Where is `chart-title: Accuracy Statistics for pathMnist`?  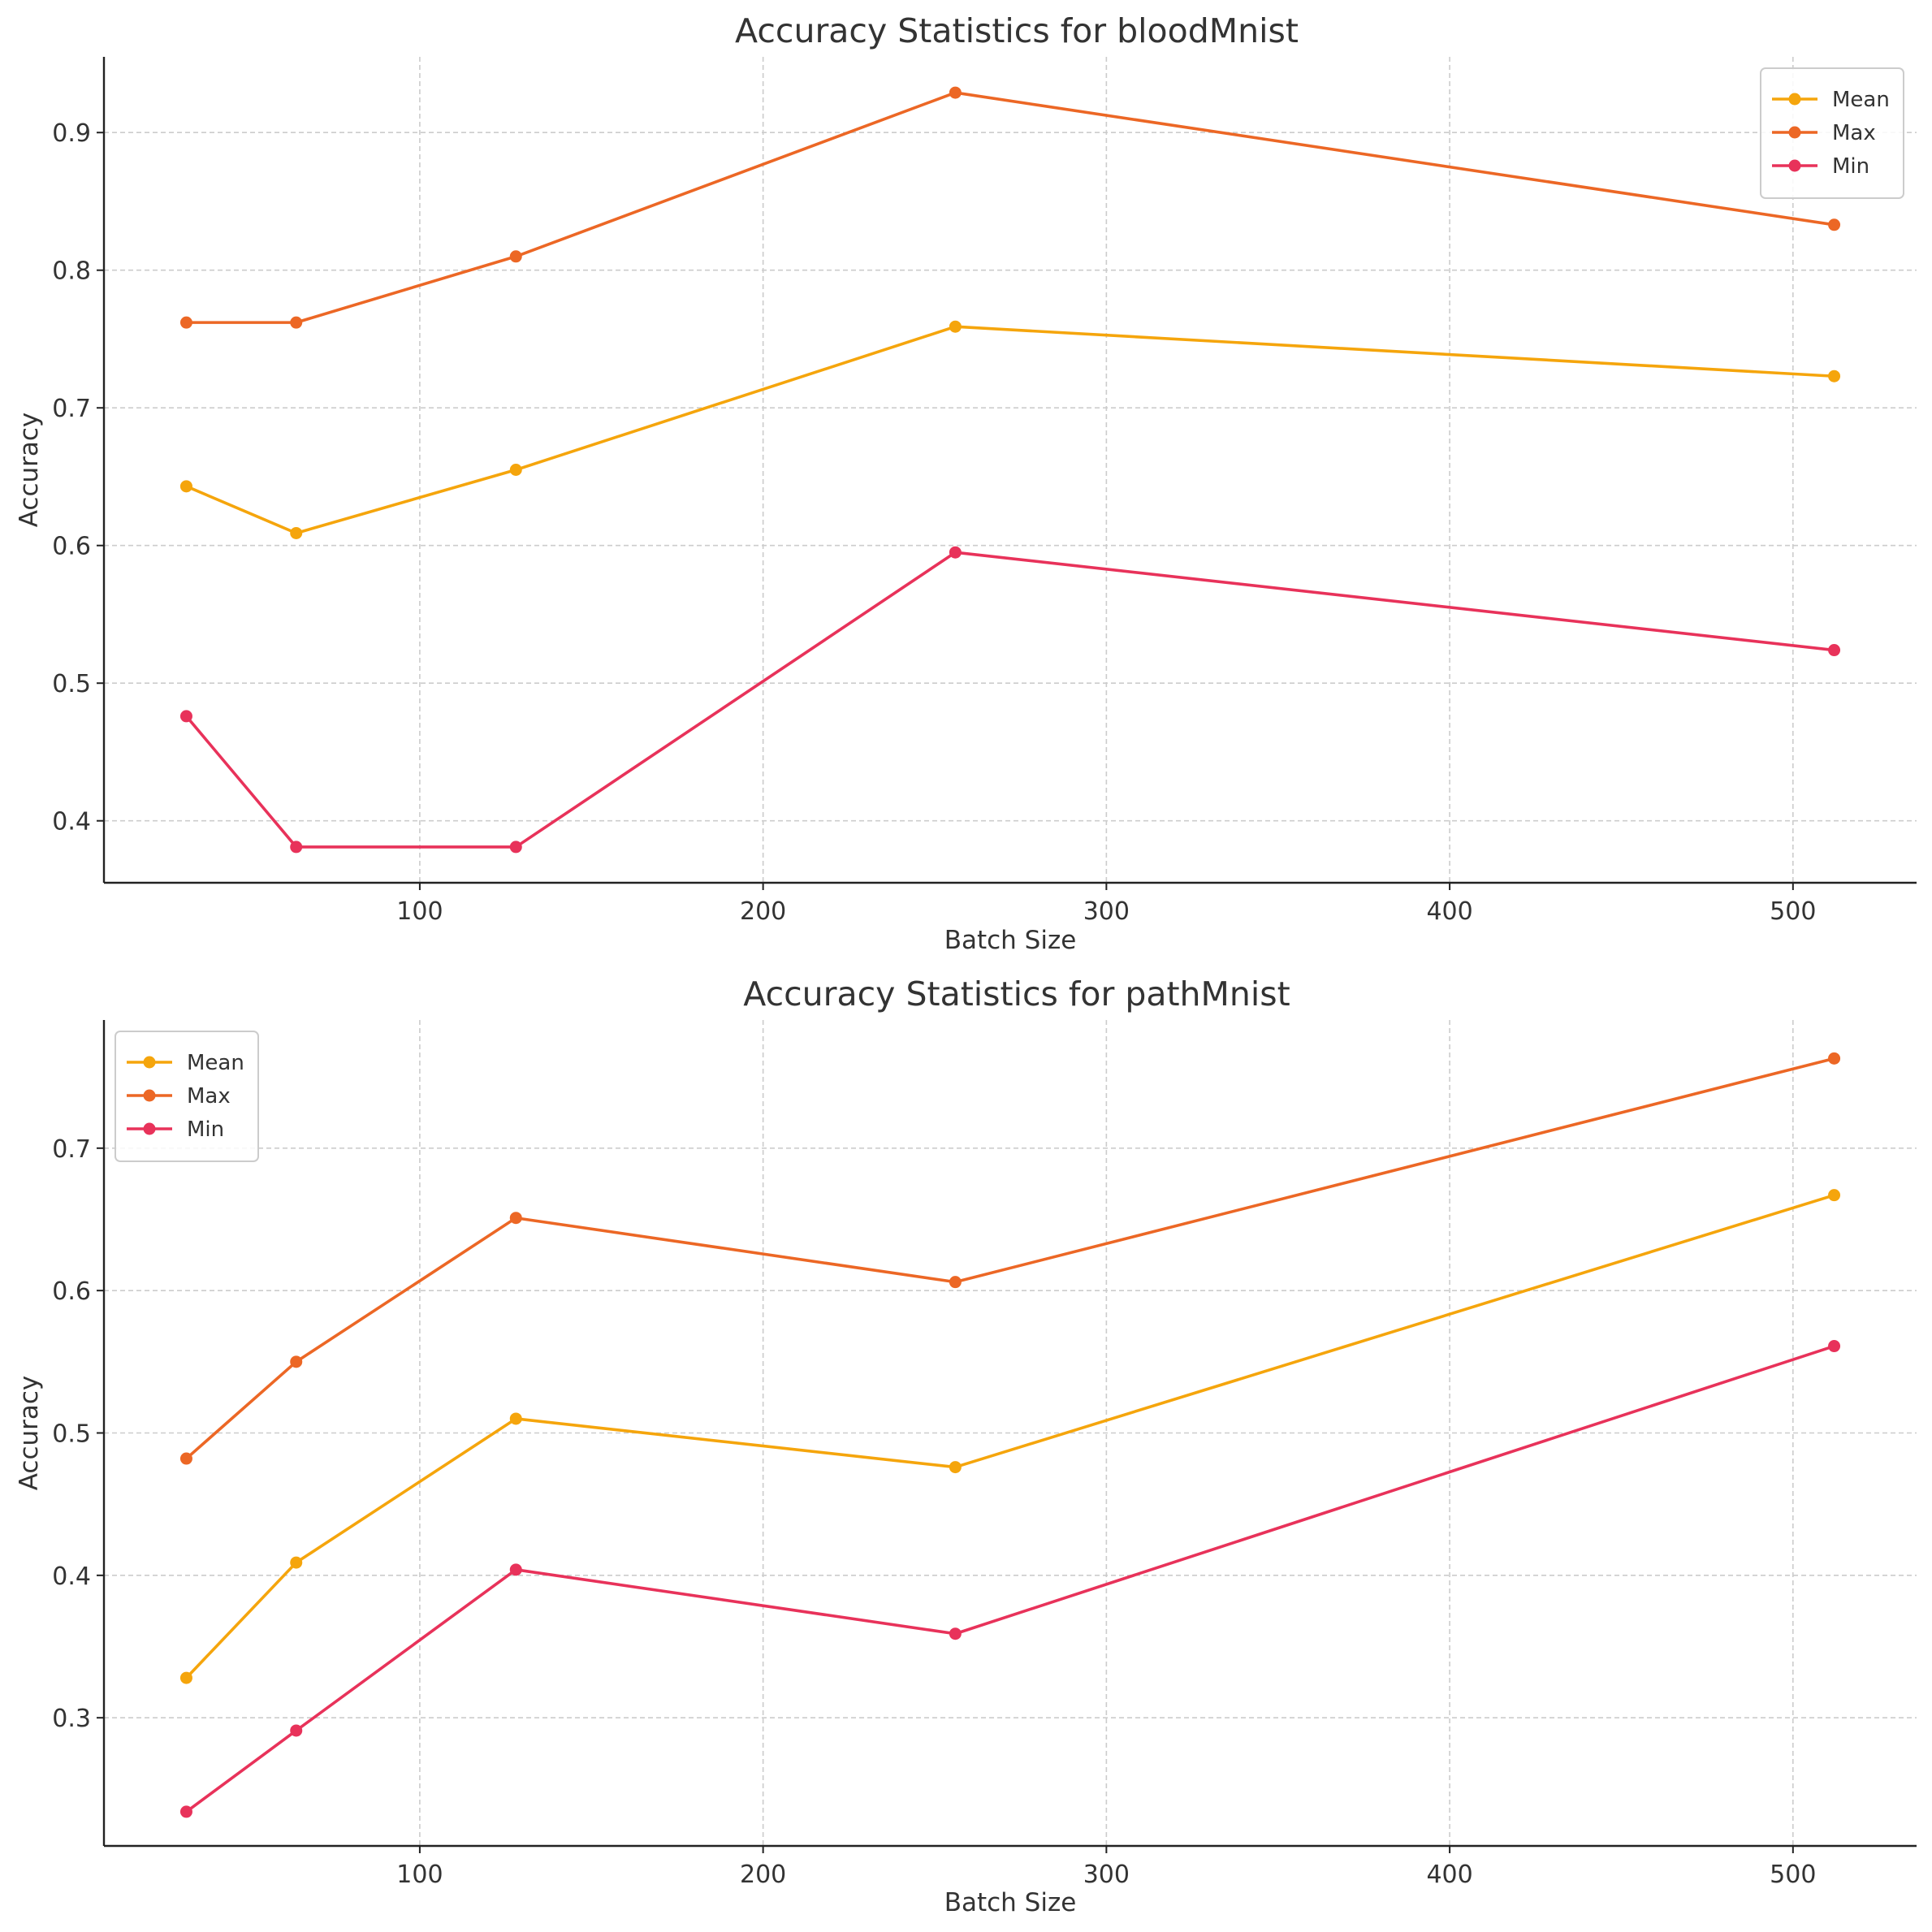
chart-title: Accuracy Statistics for pathMnist is located at coordinates (1017, 994).